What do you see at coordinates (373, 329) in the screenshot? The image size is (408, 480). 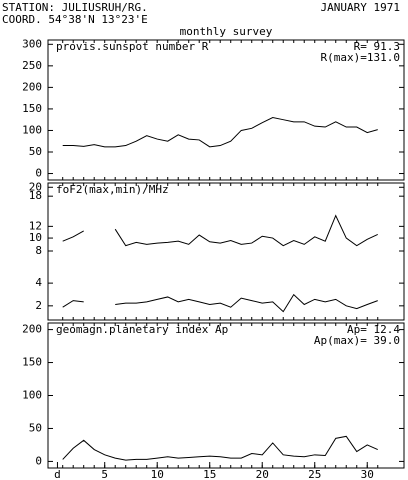 I see `annotation: Ap= 12.4` at bounding box center [373, 329].